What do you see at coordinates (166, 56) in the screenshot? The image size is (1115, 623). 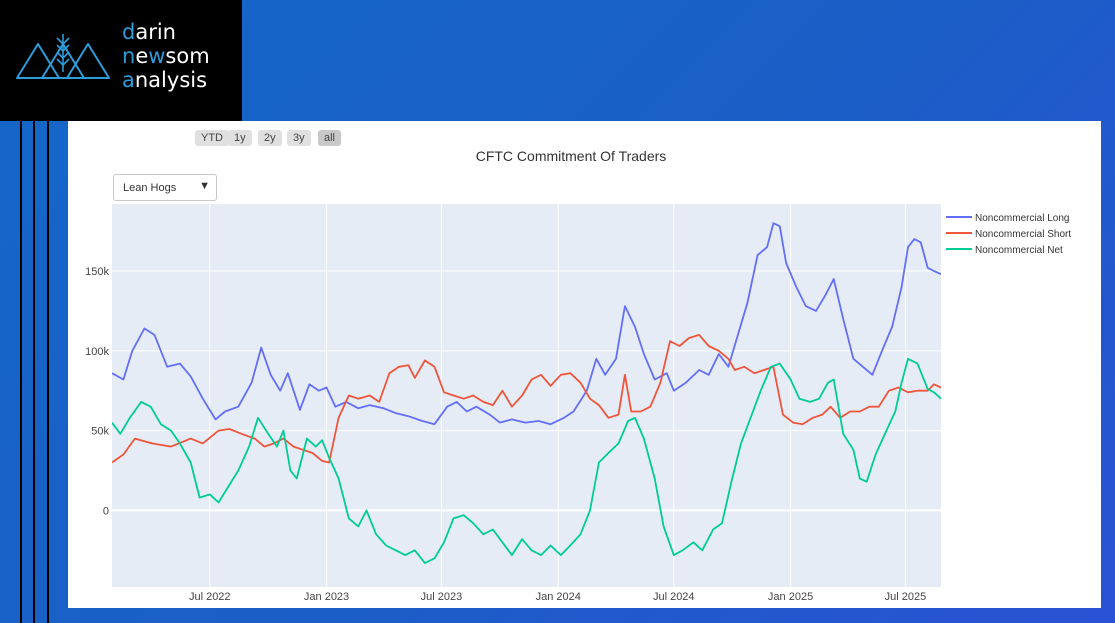 I see `logo-wordmark: darin newsom analysis` at bounding box center [166, 56].